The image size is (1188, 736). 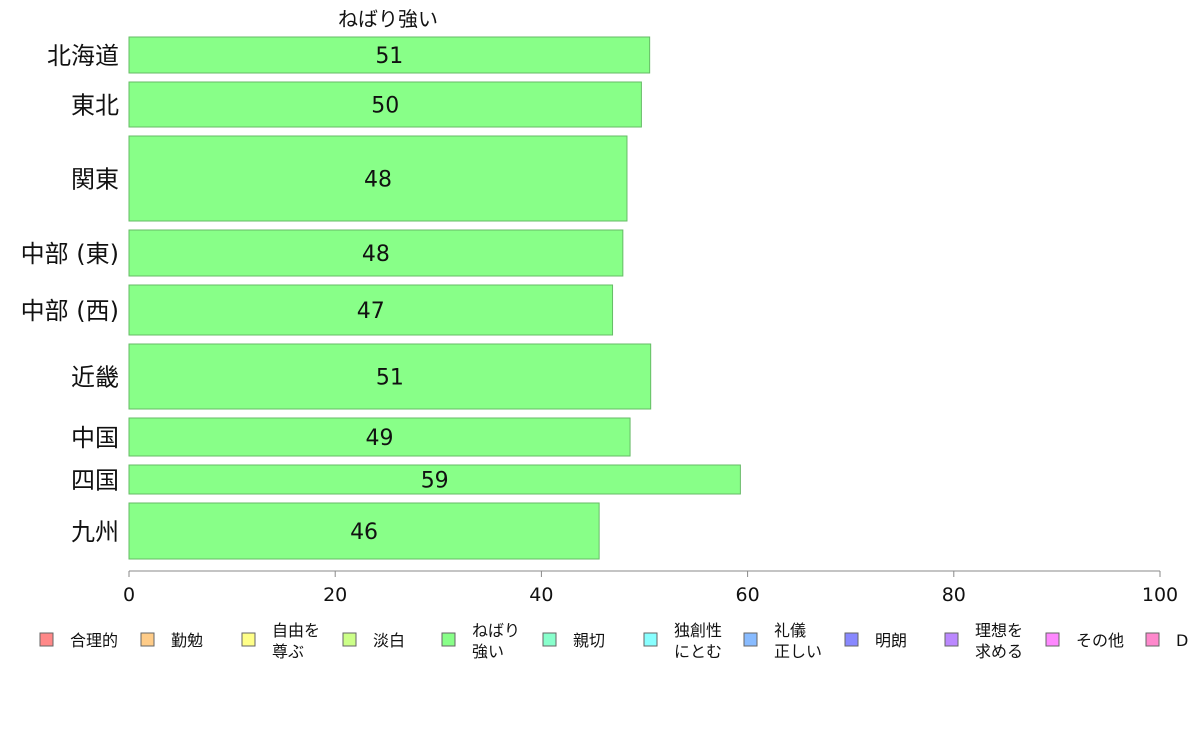 I want to click on bar-value-label: 59, so click(x=435, y=481).